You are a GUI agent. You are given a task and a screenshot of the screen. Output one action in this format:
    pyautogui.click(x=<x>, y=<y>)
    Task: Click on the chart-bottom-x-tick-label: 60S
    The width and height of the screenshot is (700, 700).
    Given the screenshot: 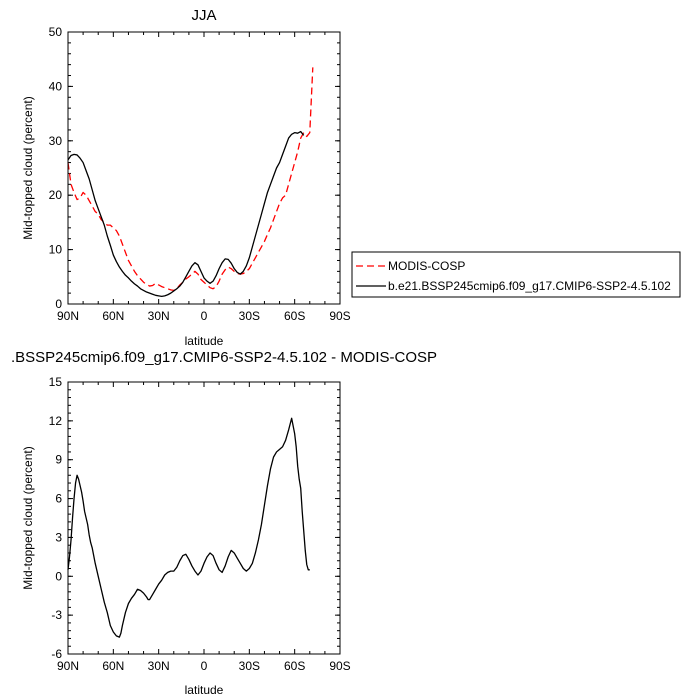 What is the action you would take?
    pyautogui.click(x=294, y=666)
    